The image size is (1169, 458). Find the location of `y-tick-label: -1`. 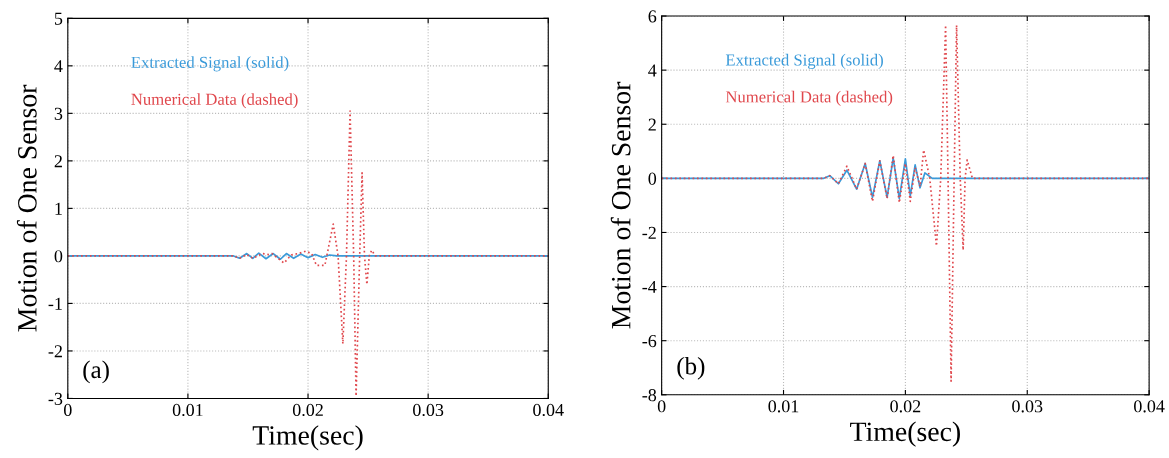

y-tick-label: -1 is located at coordinates (55, 303).